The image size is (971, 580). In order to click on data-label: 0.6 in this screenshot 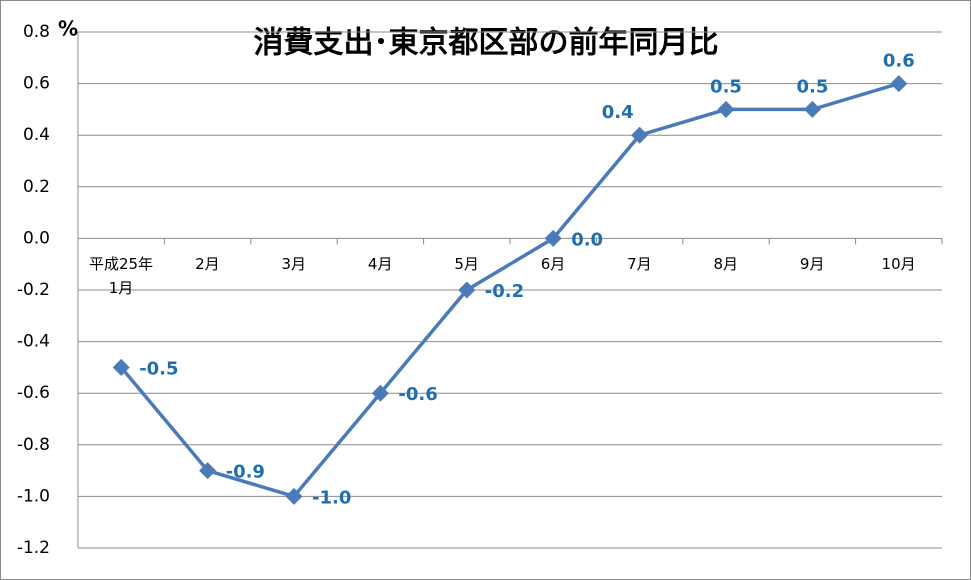, I will do `click(899, 61)`.